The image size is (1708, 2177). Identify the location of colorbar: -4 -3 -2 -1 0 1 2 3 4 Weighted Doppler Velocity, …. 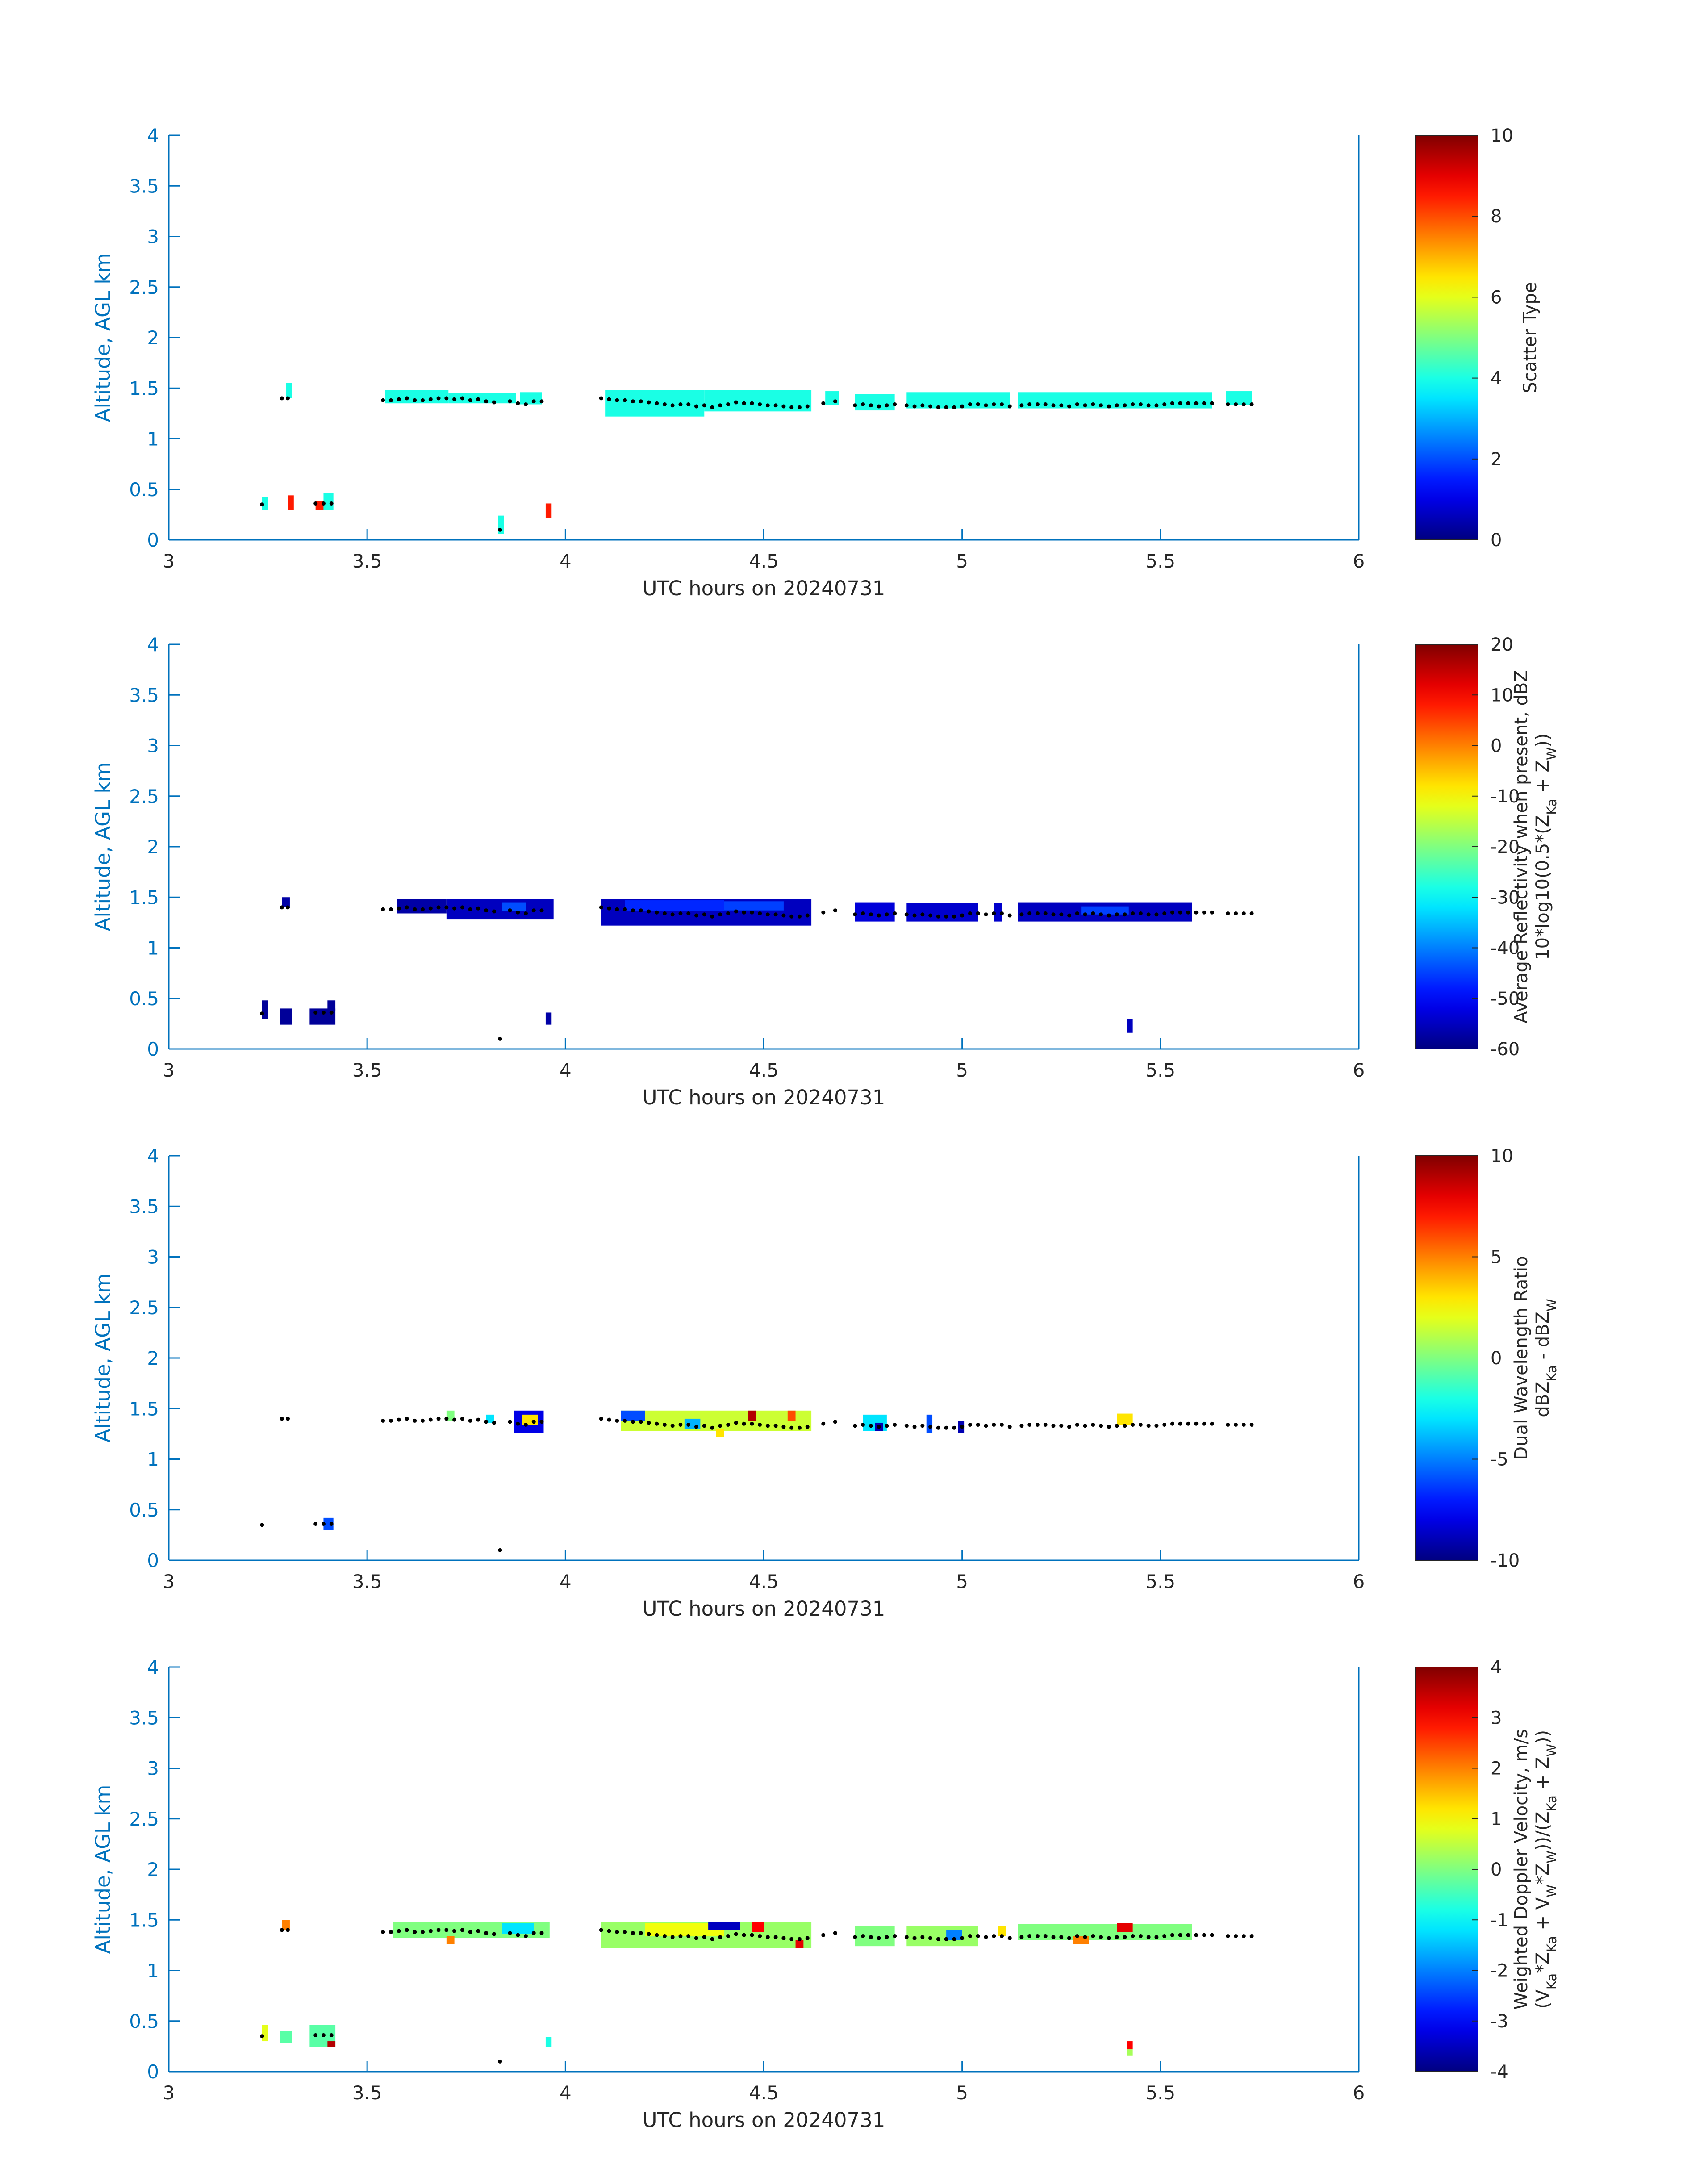
(1487, 1869).